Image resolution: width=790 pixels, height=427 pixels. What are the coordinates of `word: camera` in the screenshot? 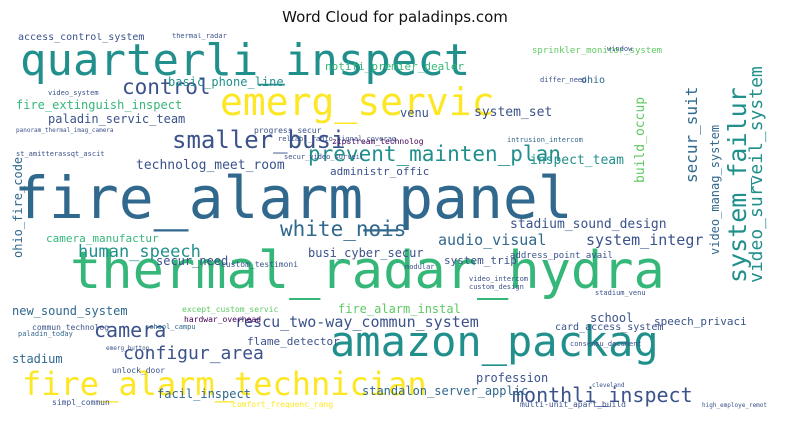 It's located at (130, 330).